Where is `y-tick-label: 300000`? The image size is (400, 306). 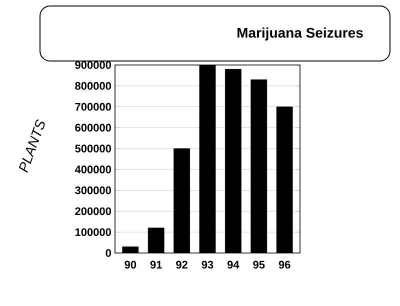 y-tick-label: 300000 is located at coordinates (93, 190).